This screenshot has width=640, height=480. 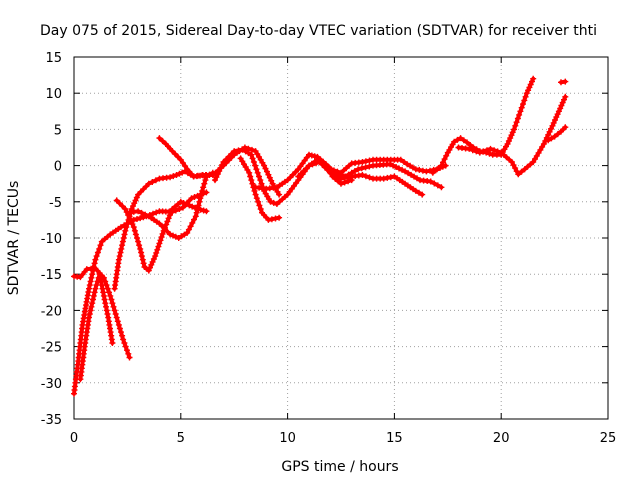 I want to click on y-tick-label: -10, so click(x=51, y=239).